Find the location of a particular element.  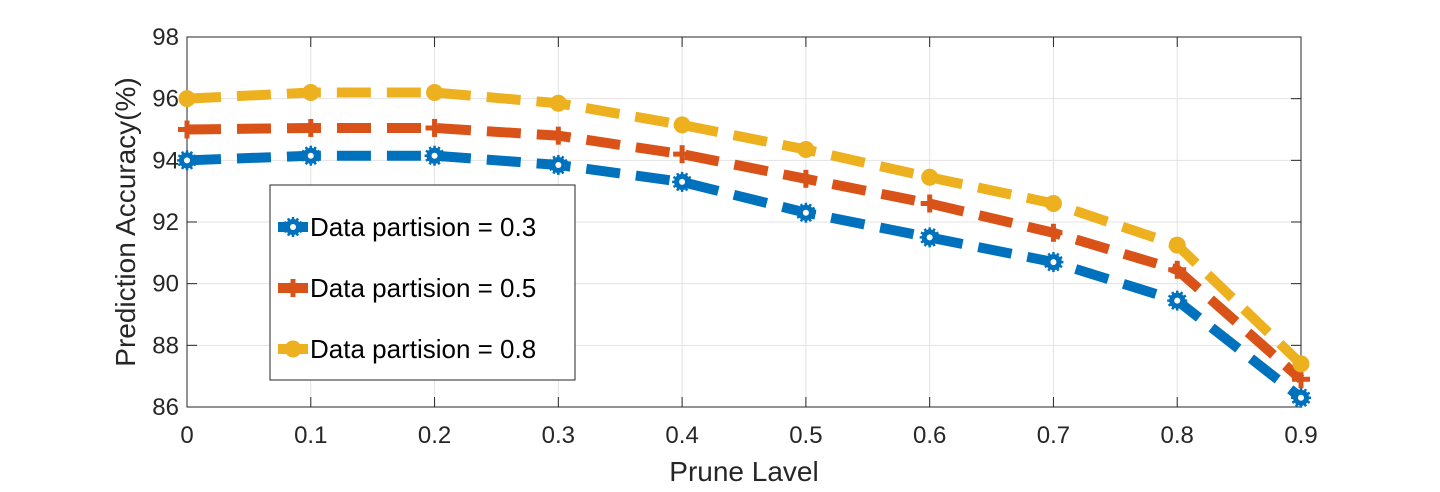

x-tick-label: 0.1 is located at coordinates (310, 435).